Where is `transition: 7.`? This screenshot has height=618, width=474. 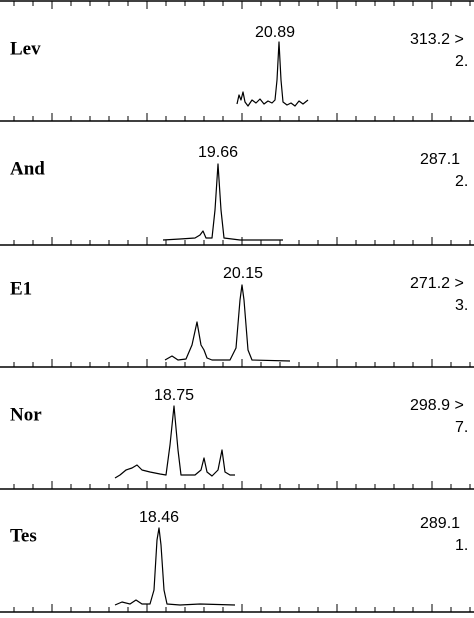
transition: 7. is located at coordinates (461, 427).